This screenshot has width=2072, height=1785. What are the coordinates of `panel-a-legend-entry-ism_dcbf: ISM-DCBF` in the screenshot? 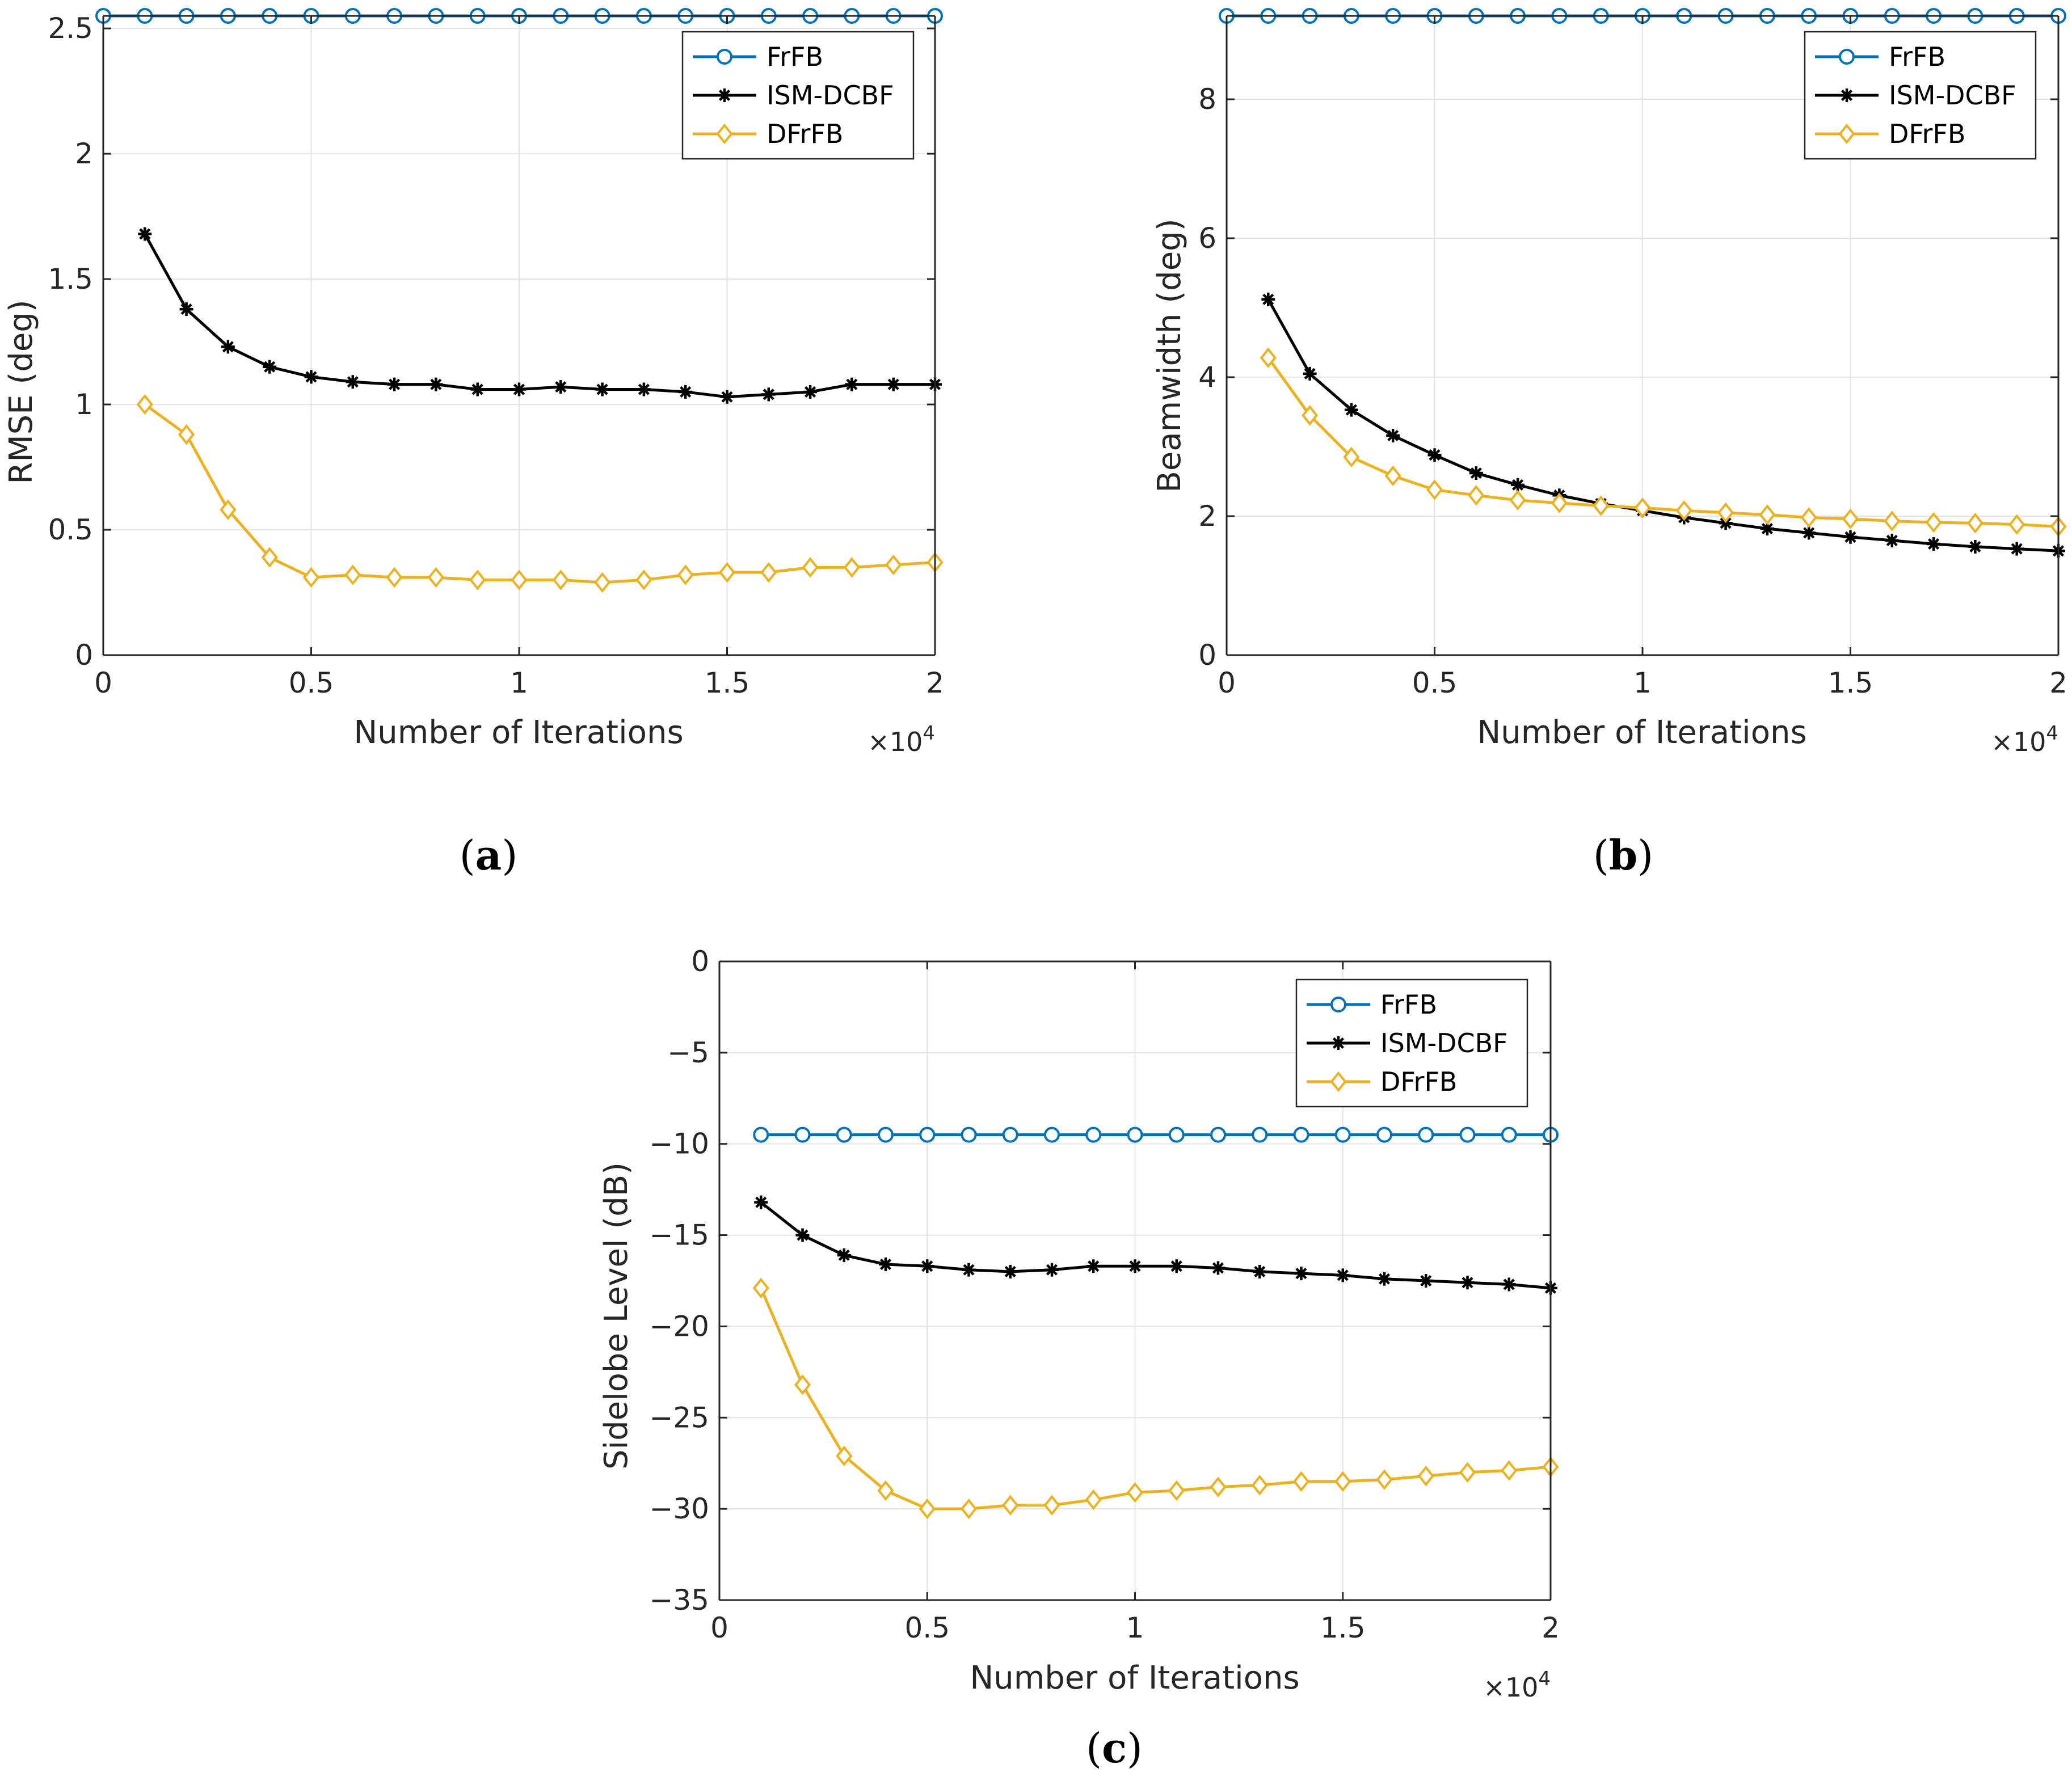 It's located at (793, 95).